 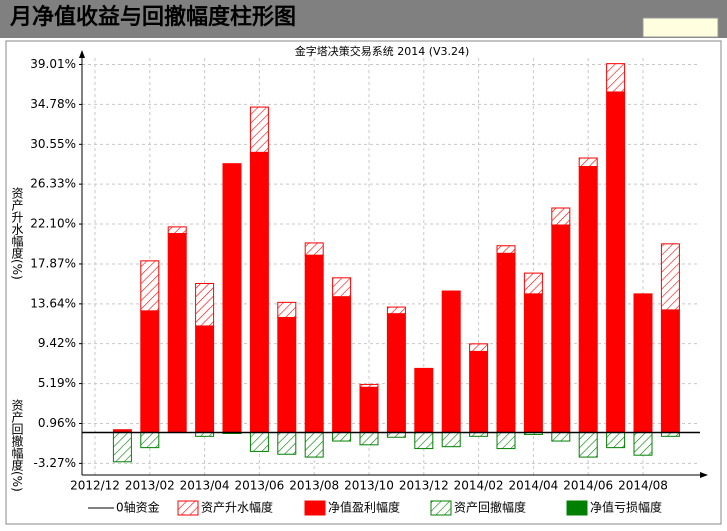 I want to click on legend-label: 资产升水幅度, so click(x=237, y=507).